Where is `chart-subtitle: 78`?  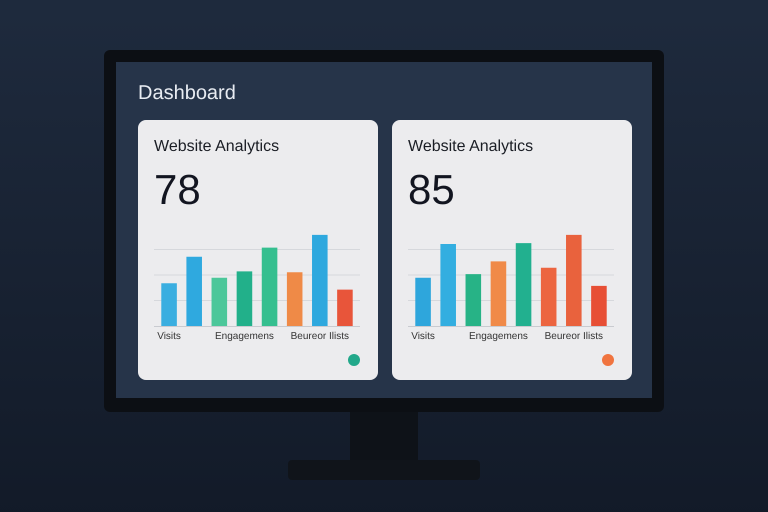 chart-subtitle: 78 is located at coordinates (177, 190).